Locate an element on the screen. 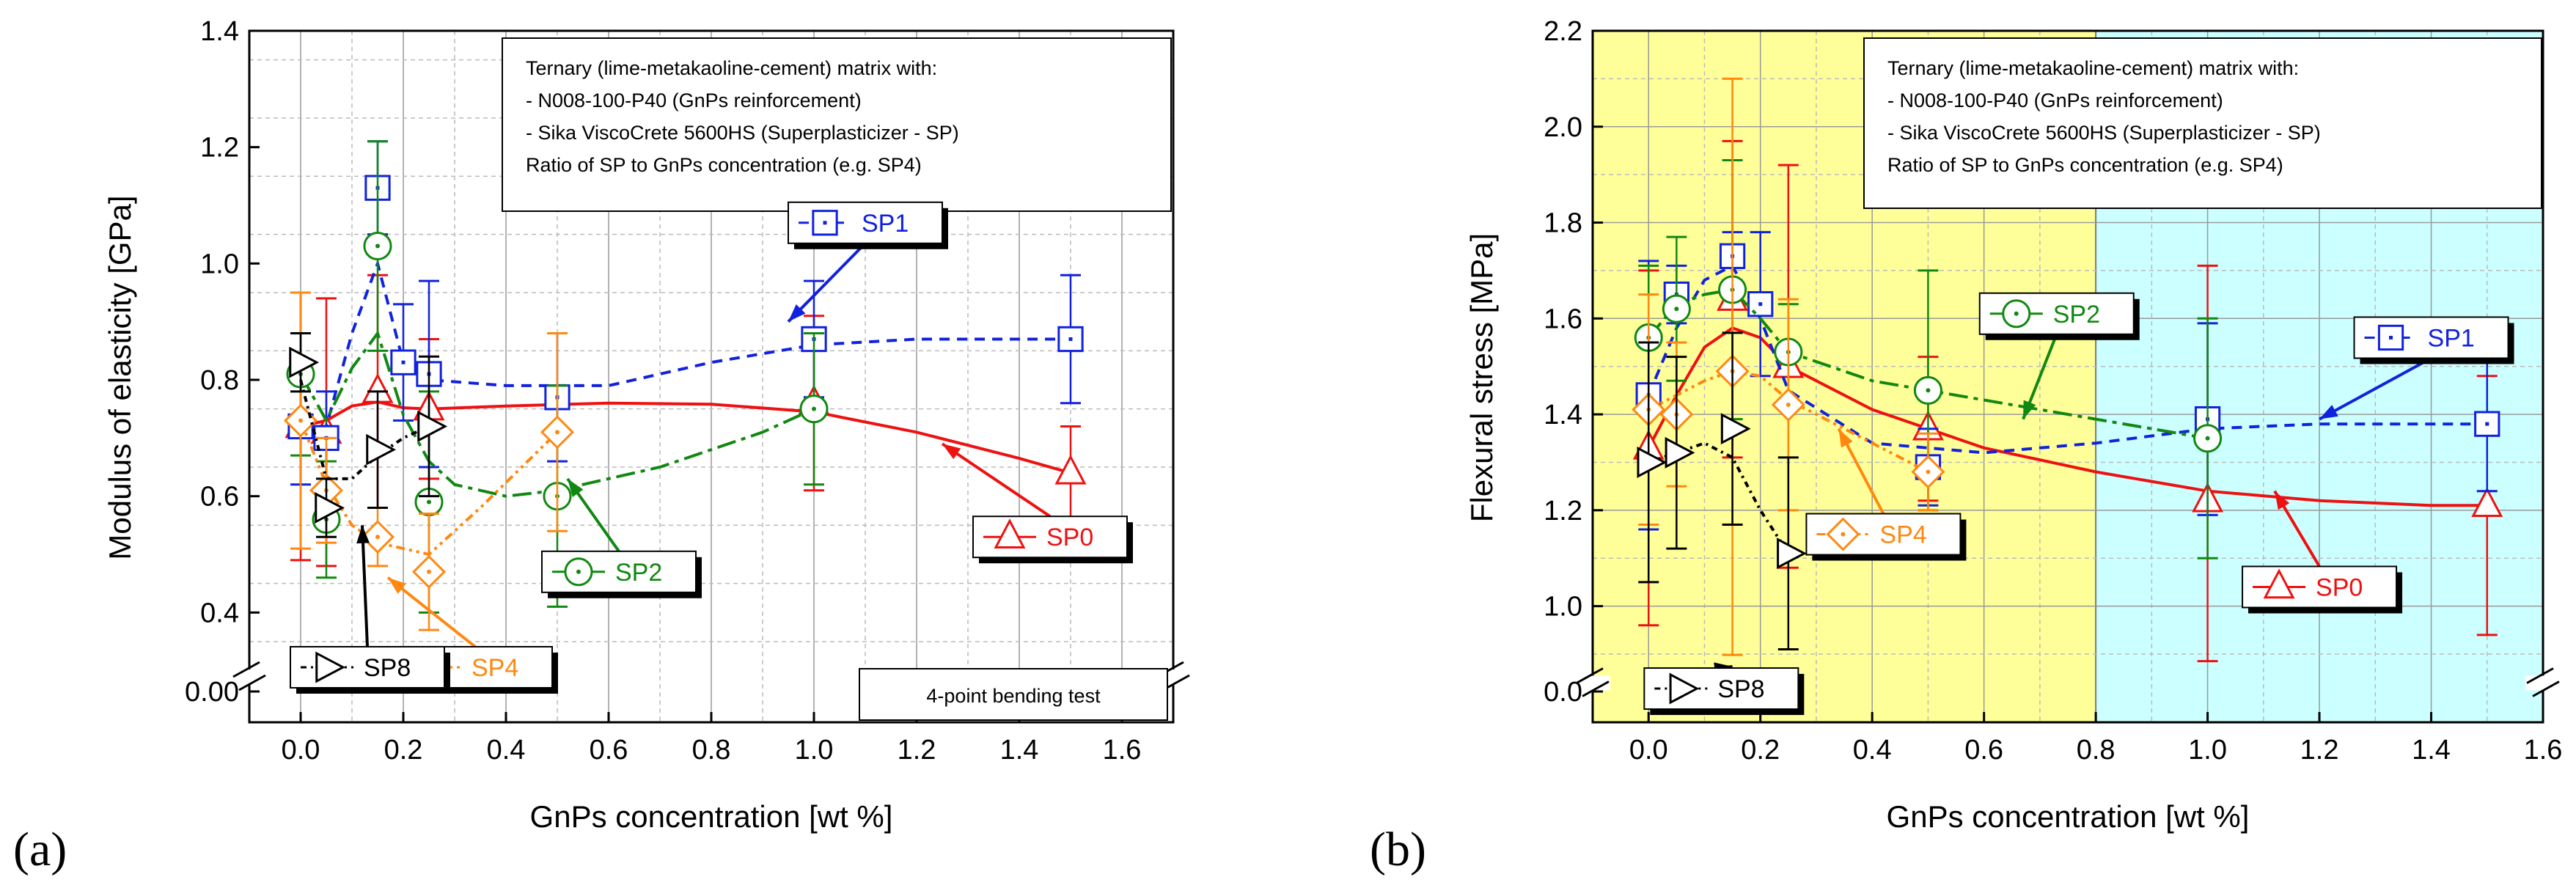  data-point-SP0 is located at coordinates (1071, 469).